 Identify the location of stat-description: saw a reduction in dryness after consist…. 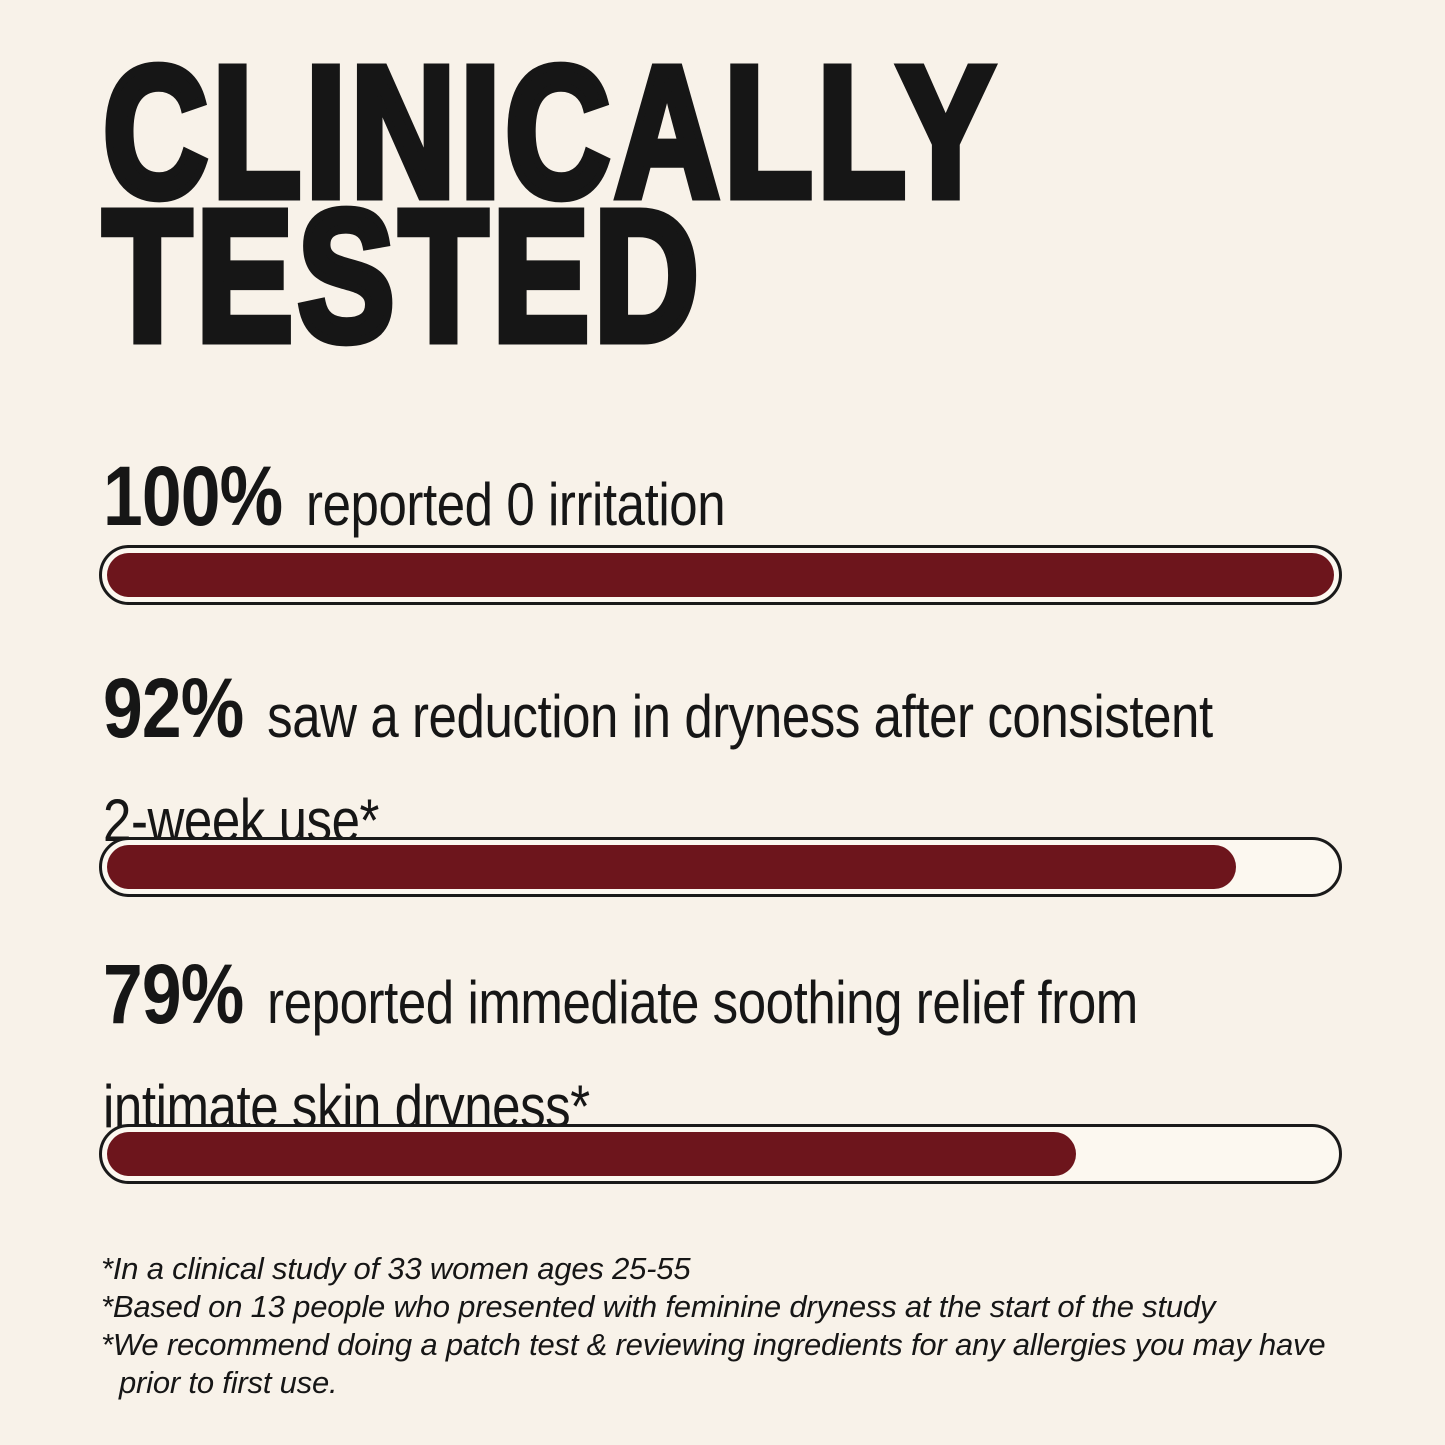
(740, 716).